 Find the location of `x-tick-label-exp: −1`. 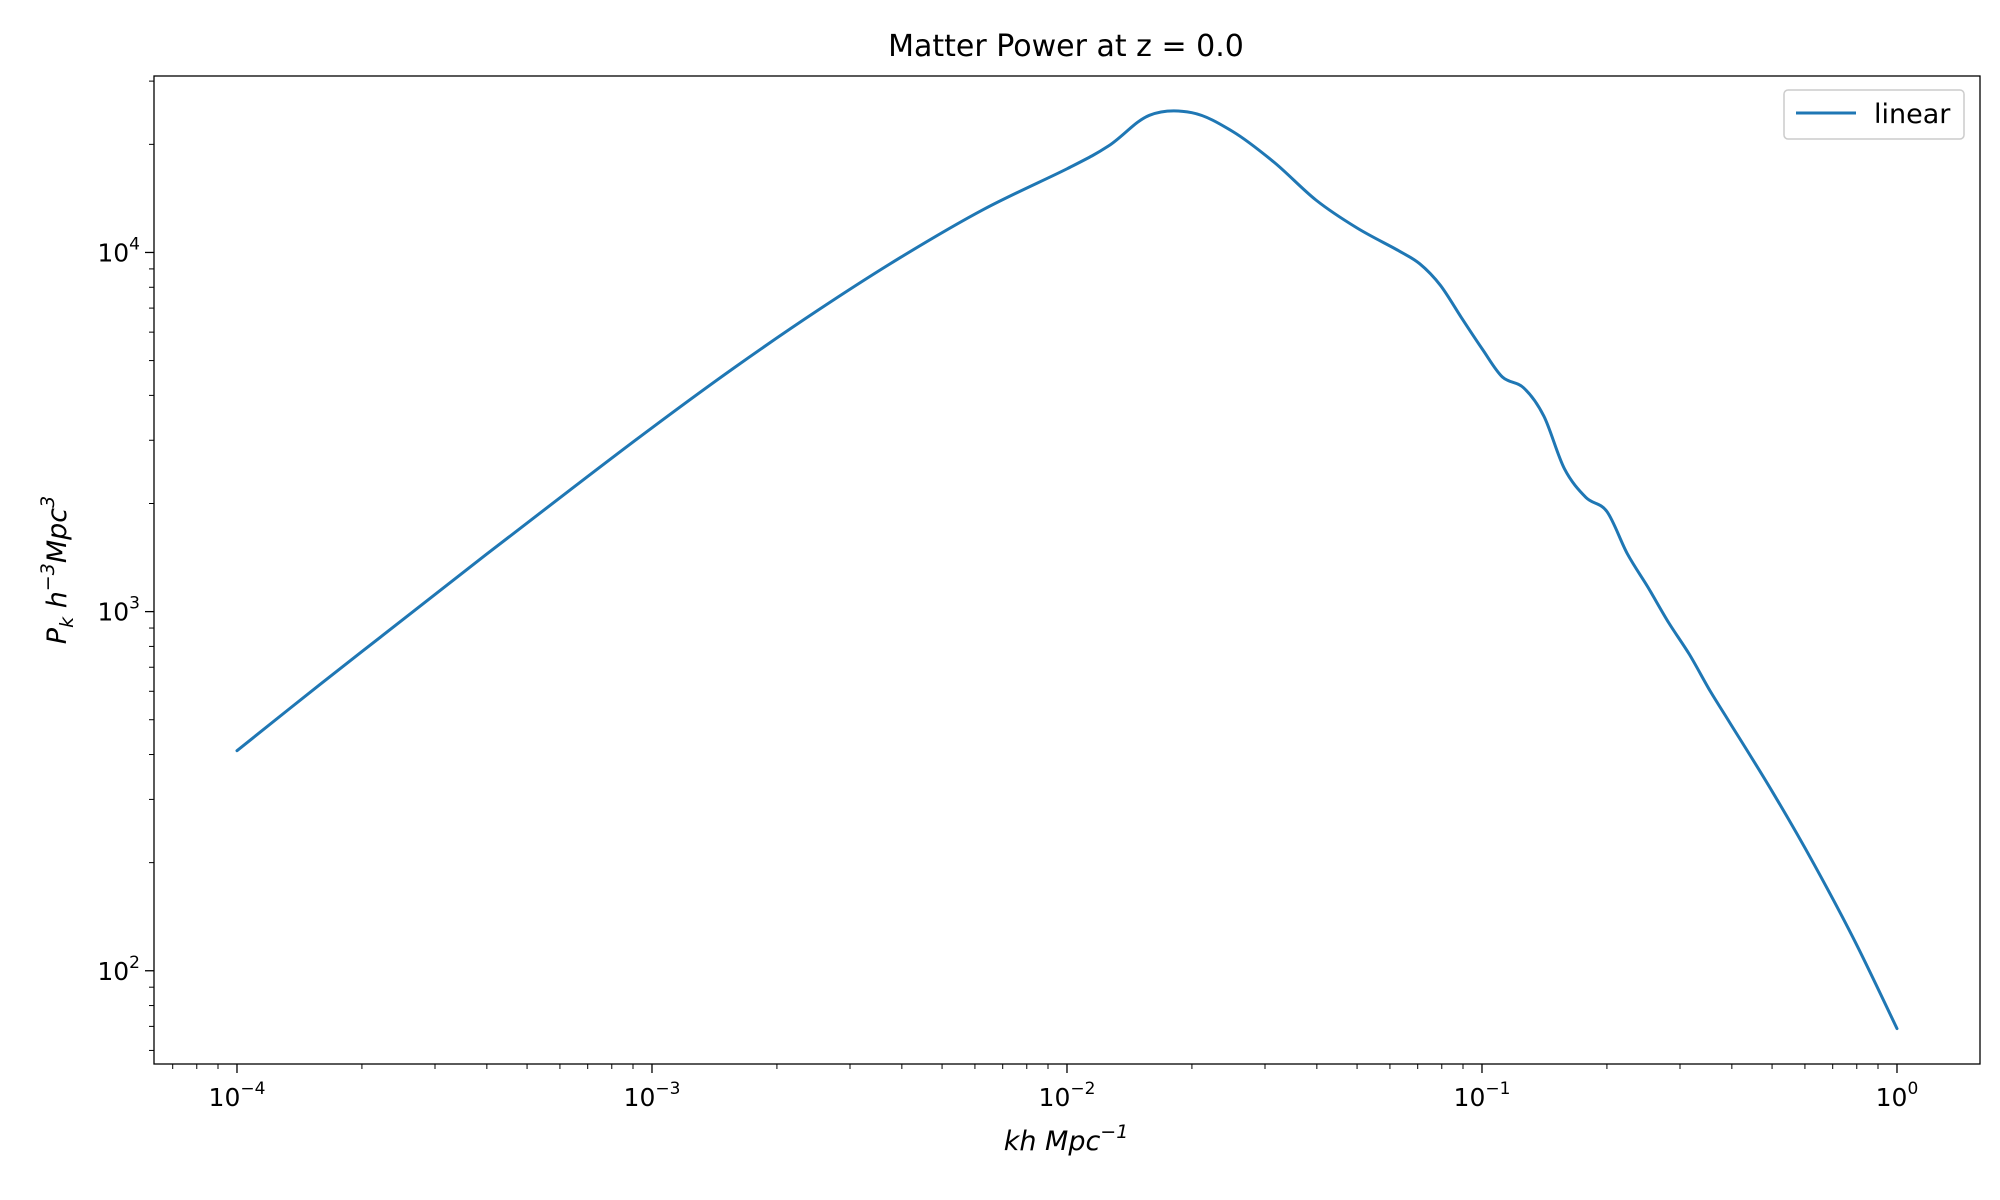

x-tick-label-exp: −1 is located at coordinates (1497, 1089).